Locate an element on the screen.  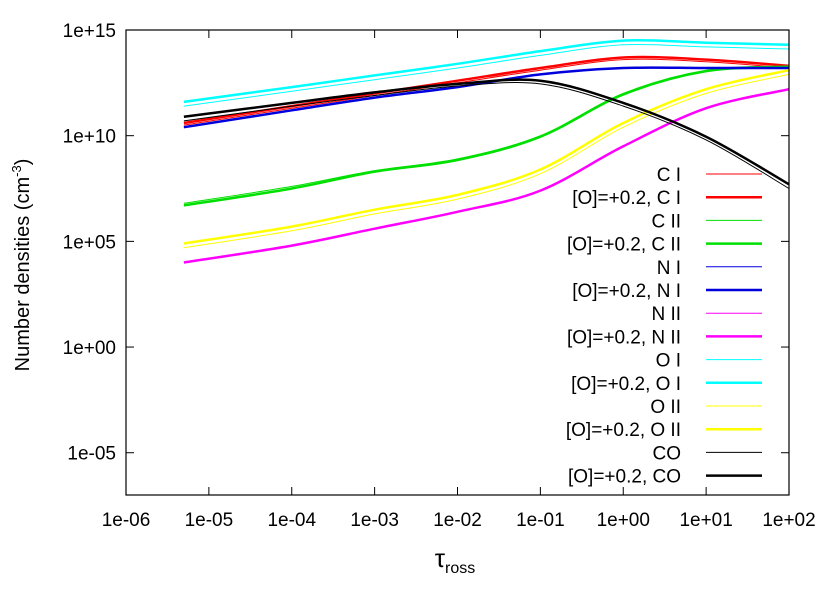
y-tick-label: 1e-05 is located at coordinates (91, 454).